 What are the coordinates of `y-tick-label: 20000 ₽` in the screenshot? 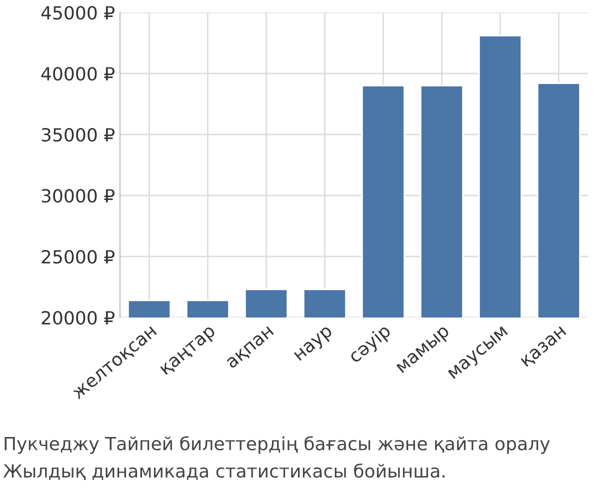 It's located at (78, 317).